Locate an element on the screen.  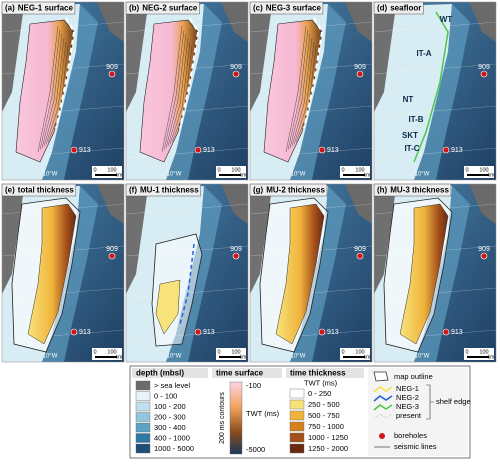
panel-letter: (g) is located at coordinates (258, 190).